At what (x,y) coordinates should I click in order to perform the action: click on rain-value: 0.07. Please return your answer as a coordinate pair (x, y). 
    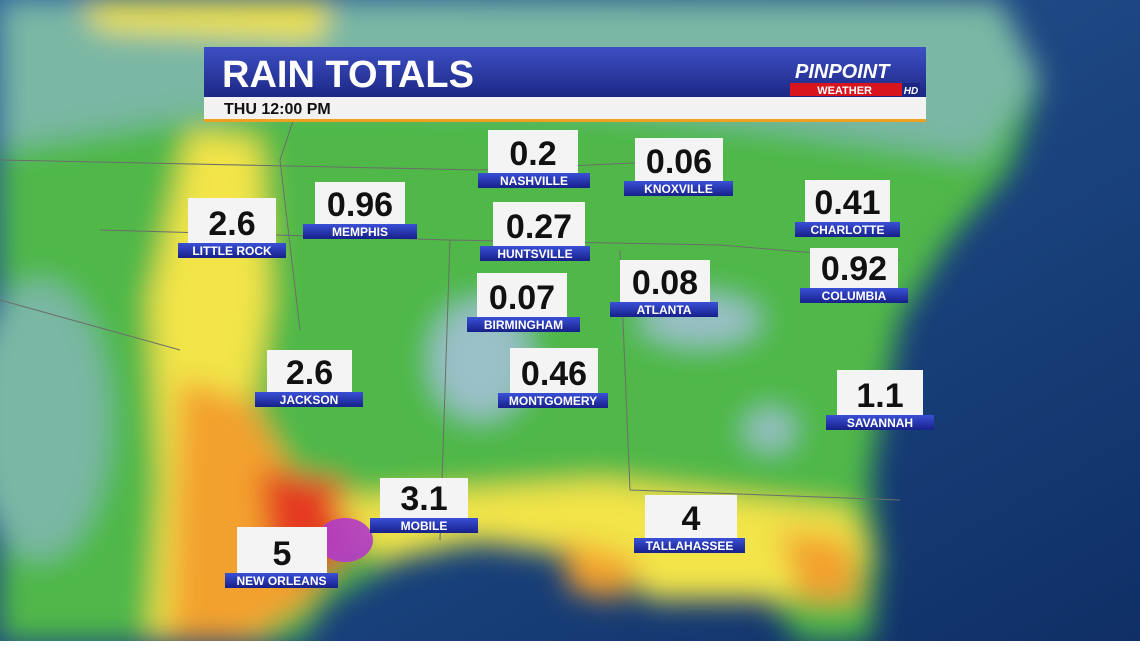
    Looking at the image, I should click on (522, 298).